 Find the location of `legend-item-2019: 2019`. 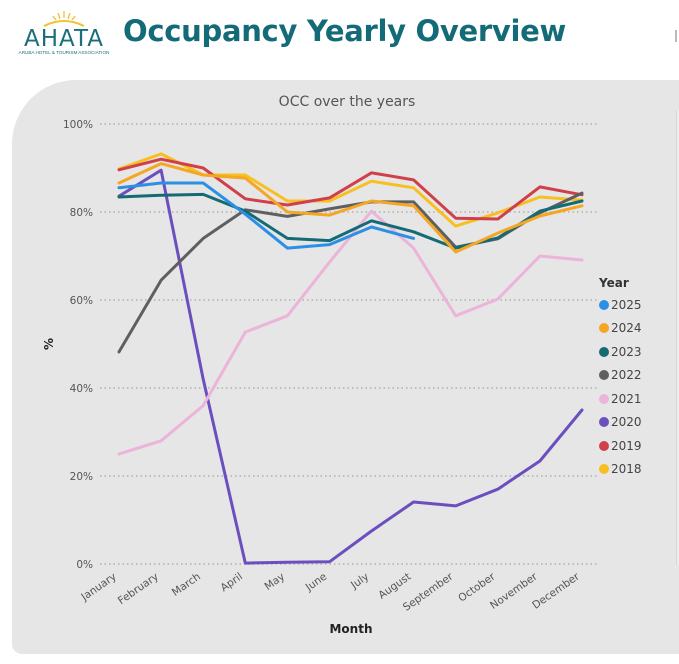

legend-item-2019: 2019 is located at coordinates (620, 446).